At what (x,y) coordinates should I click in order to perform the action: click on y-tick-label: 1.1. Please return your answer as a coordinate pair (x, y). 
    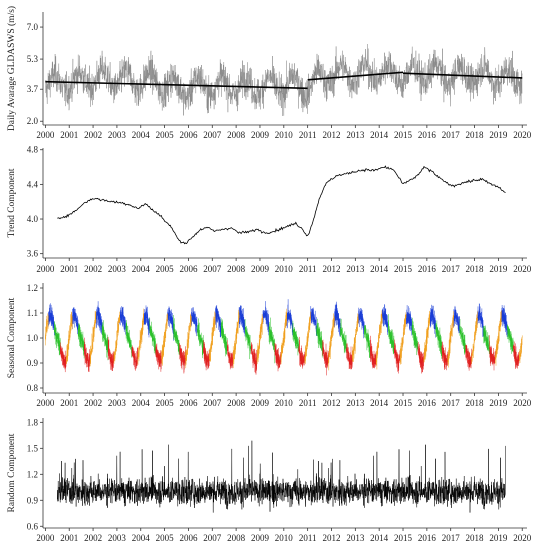
    Looking at the image, I should click on (32, 313).